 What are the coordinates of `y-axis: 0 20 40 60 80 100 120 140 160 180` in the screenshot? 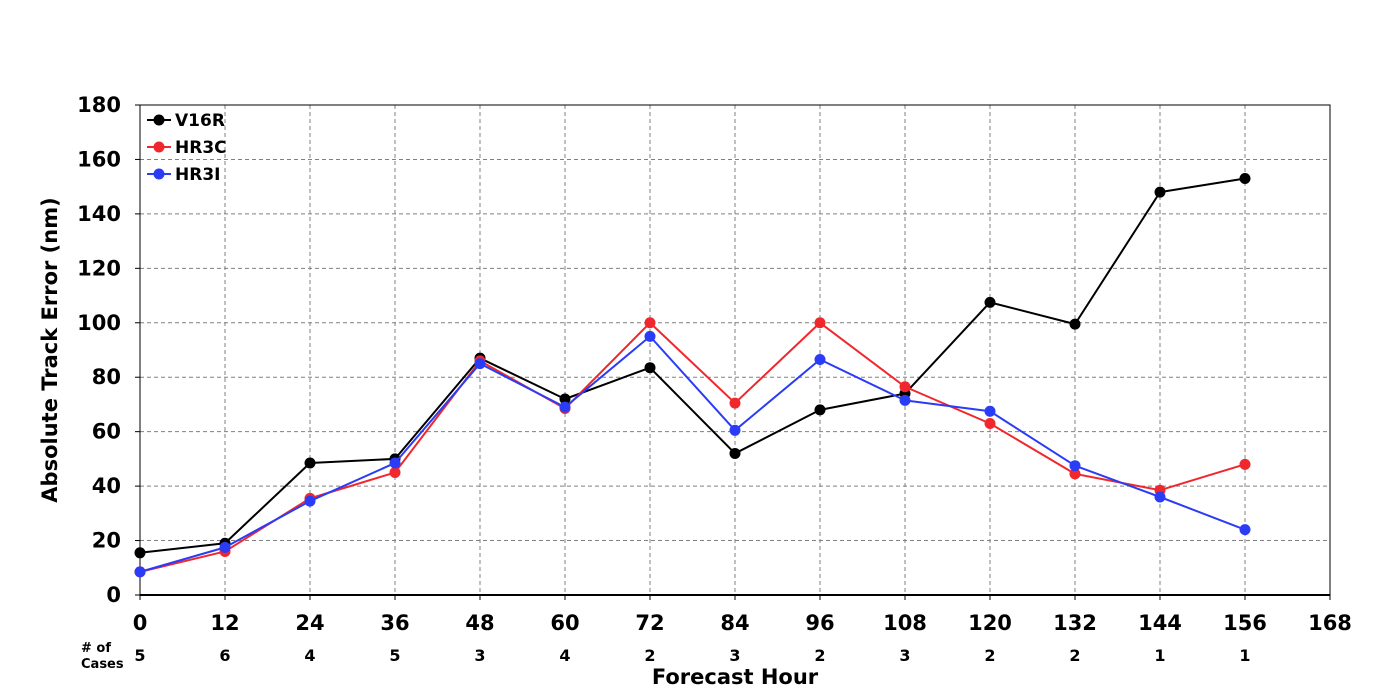 It's located at (108, 350).